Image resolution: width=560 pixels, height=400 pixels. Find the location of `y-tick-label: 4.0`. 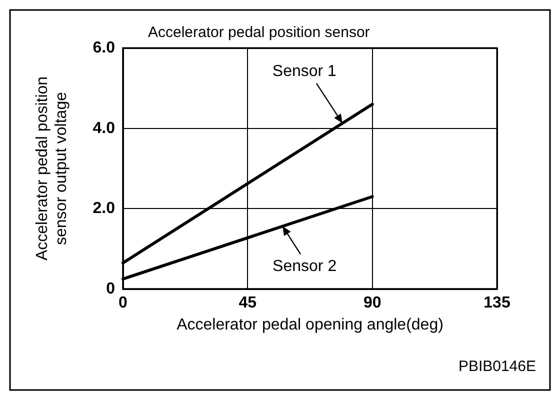

y-tick-label: 4.0 is located at coordinates (104, 128).